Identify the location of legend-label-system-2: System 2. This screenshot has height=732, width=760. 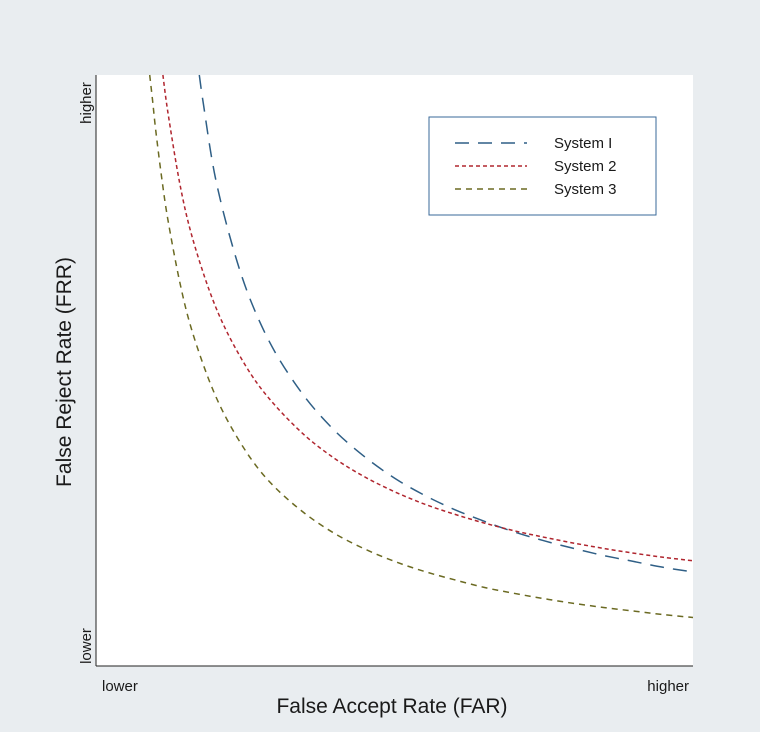
(585, 166).